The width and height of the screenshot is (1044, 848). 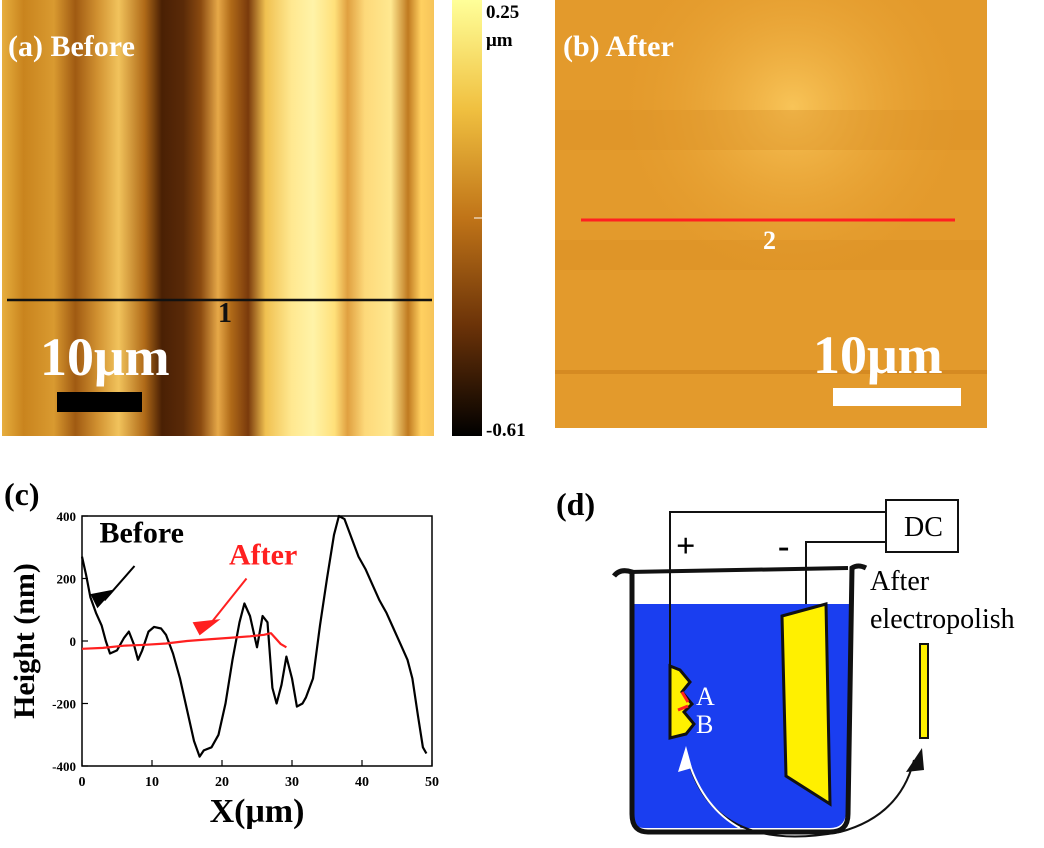 What do you see at coordinates (67, 579) in the screenshot?
I see `y-tick-label: 200` at bounding box center [67, 579].